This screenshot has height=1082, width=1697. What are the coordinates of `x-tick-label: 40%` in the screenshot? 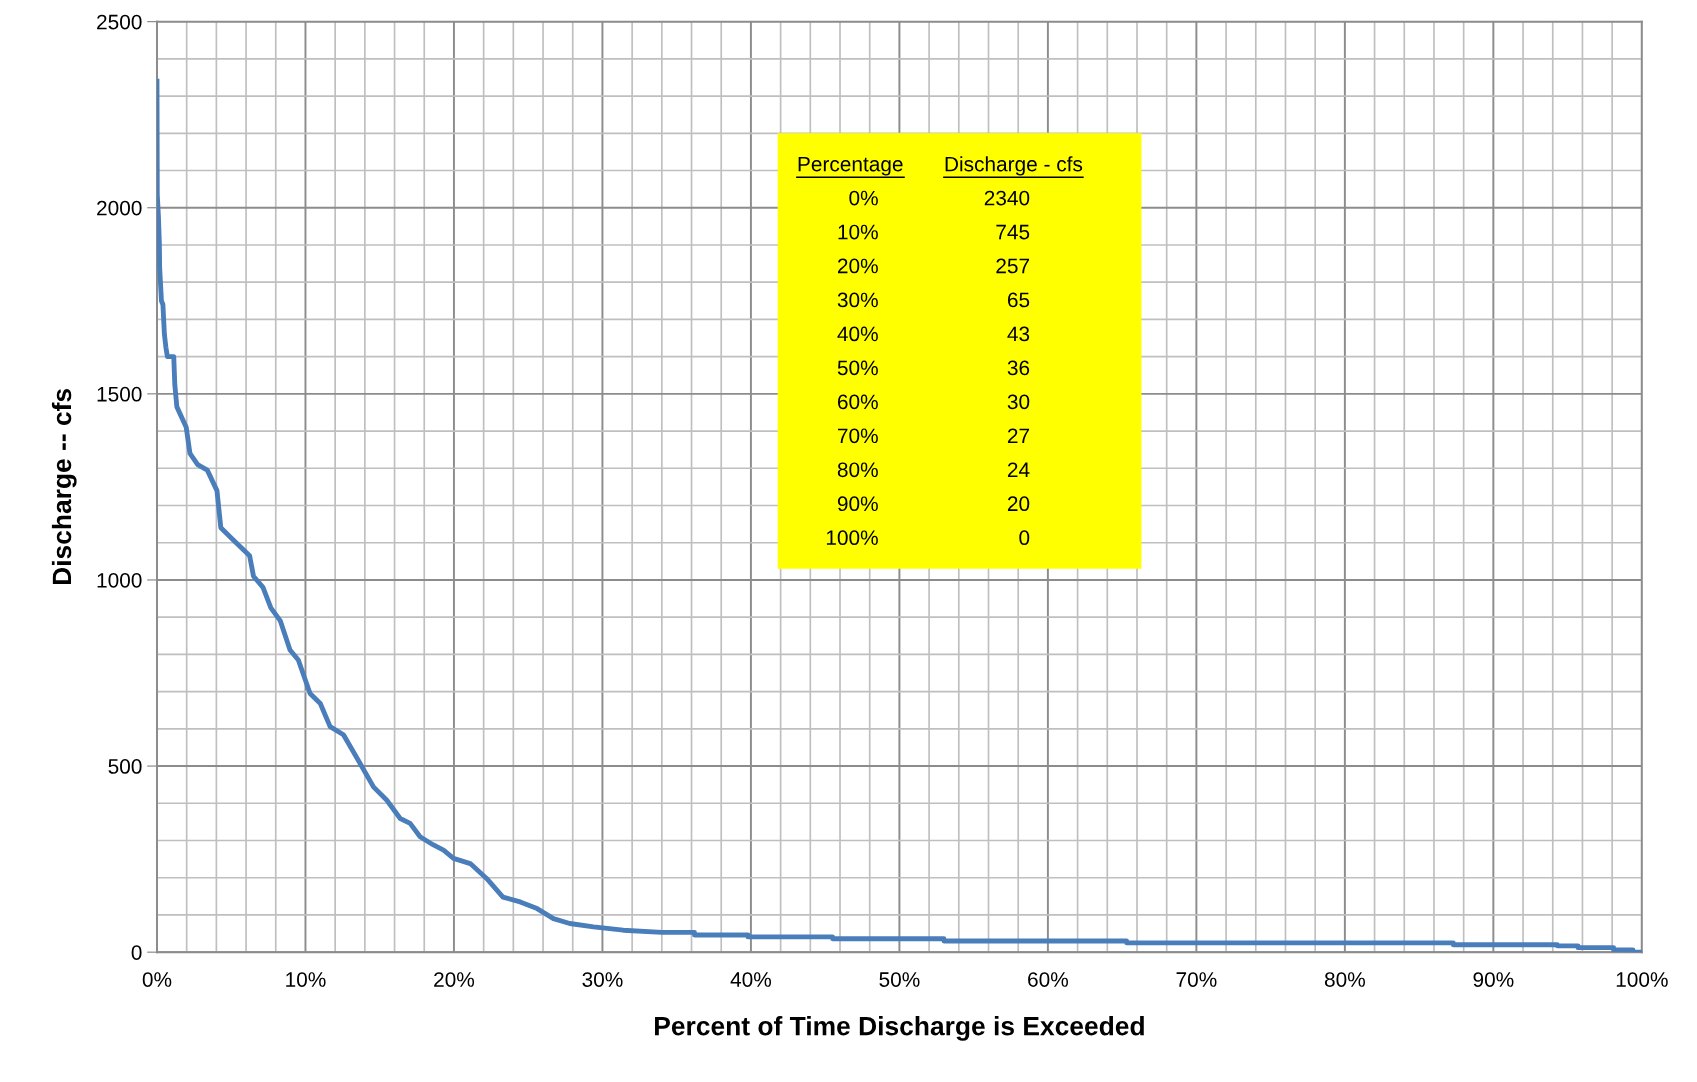 It's located at (751, 979).